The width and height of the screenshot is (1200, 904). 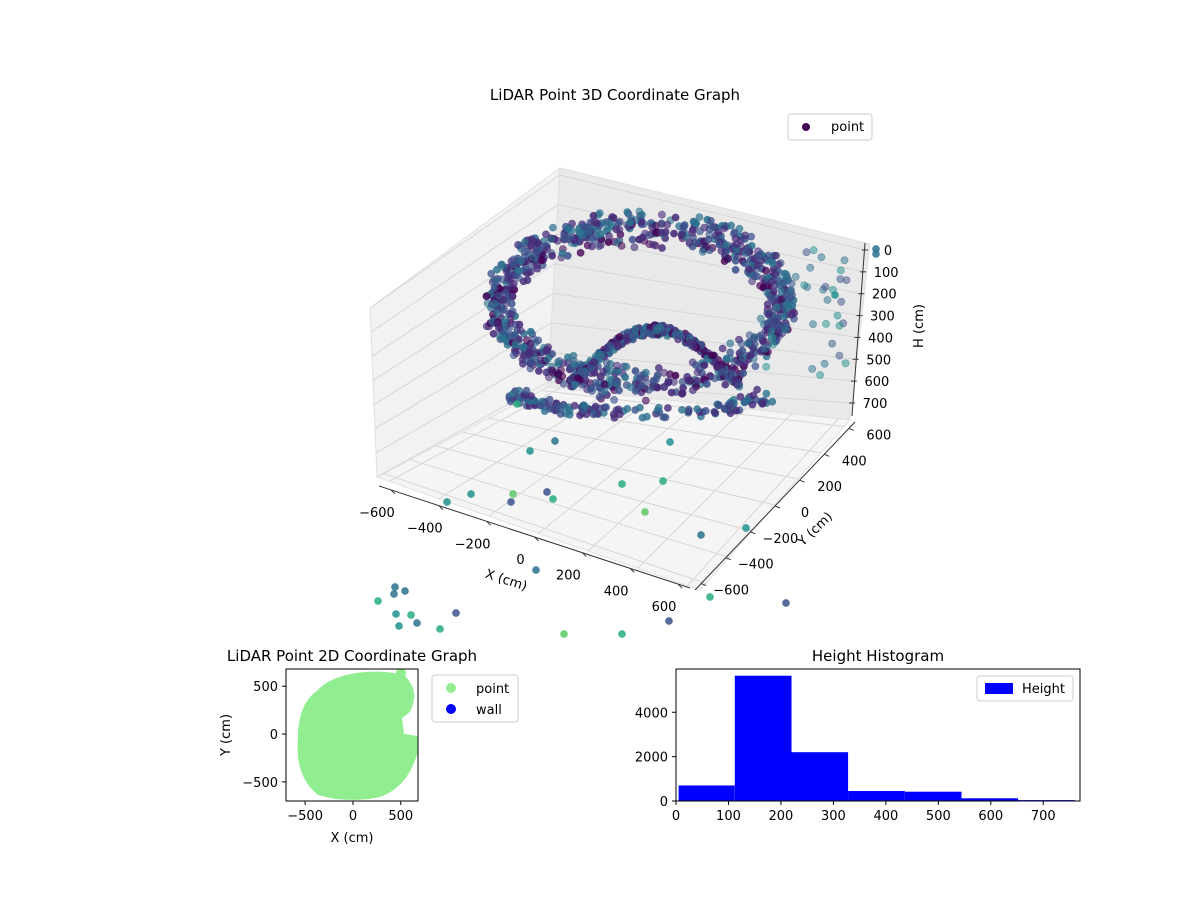 I want to click on histogram-x-tick-label: 400, so click(x=885, y=816).